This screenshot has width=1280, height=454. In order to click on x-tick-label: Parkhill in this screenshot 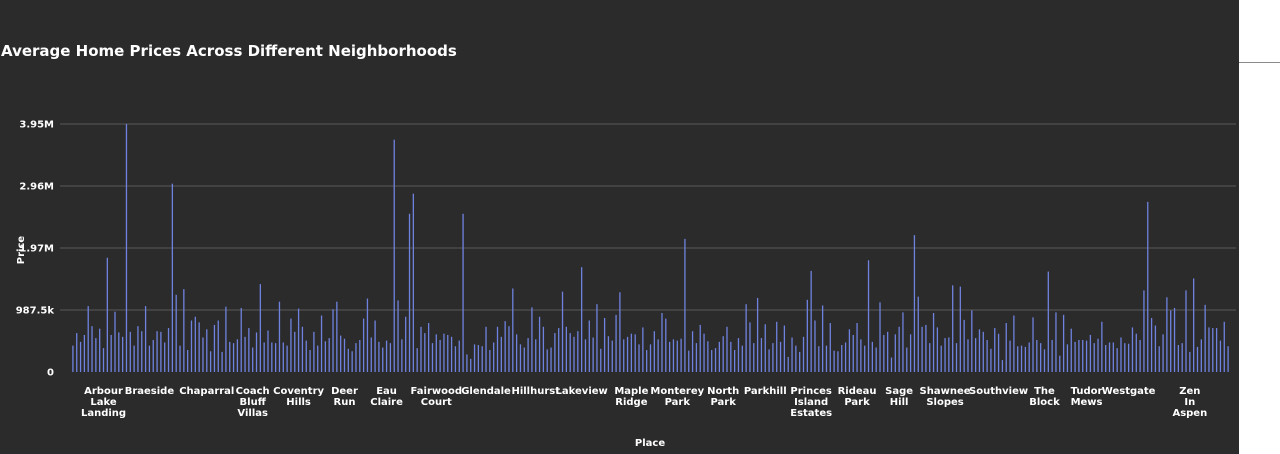, I will do `click(765, 391)`.